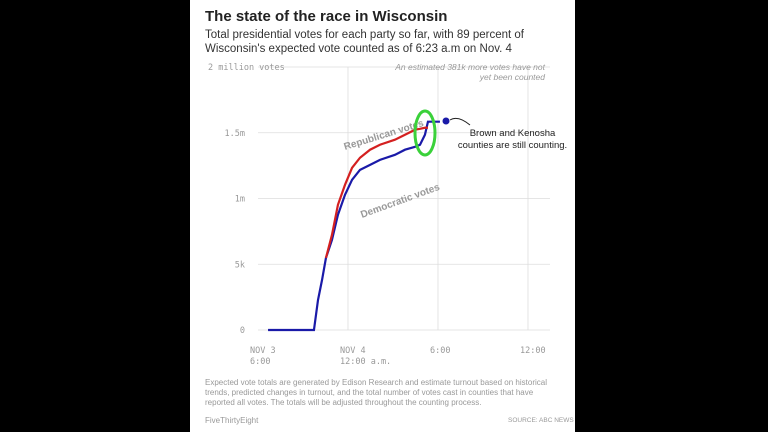 The width and height of the screenshot is (768, 432). I want to click on x-tick-label: NOV 4 12:00 a.m., so click(366, 356).